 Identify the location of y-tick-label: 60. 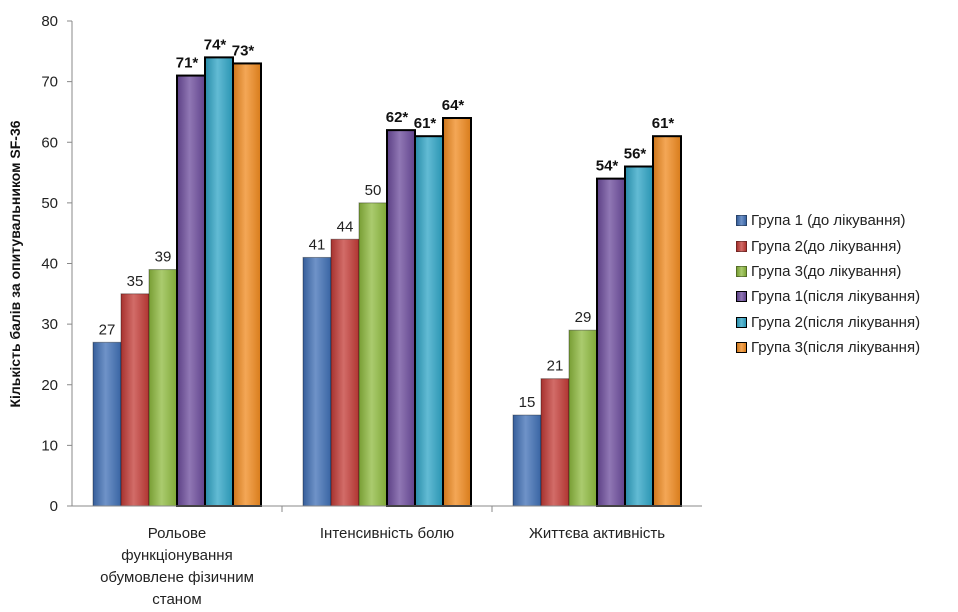
(49, 142).